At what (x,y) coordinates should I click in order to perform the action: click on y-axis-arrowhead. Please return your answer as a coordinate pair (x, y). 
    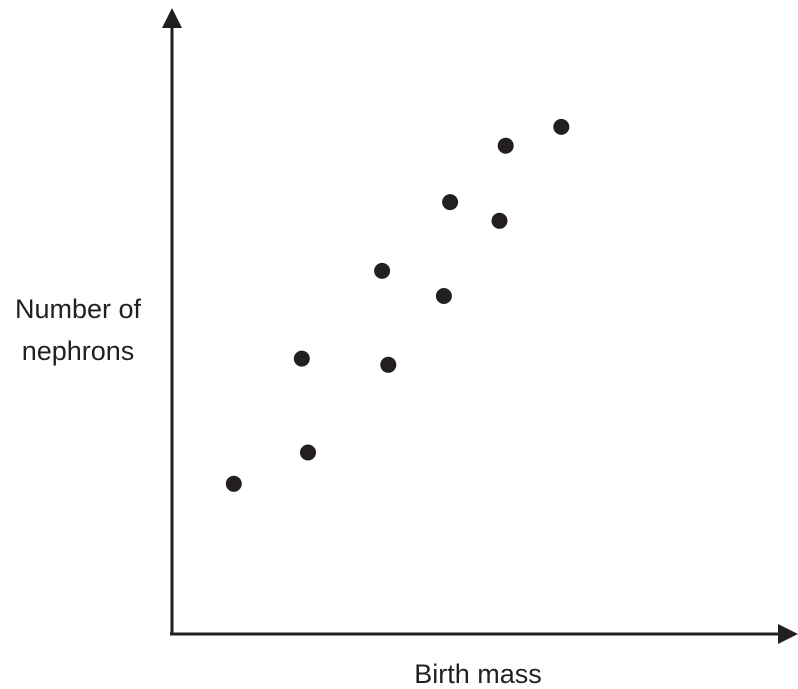
    Looking at the image, I should click on (172, 18).